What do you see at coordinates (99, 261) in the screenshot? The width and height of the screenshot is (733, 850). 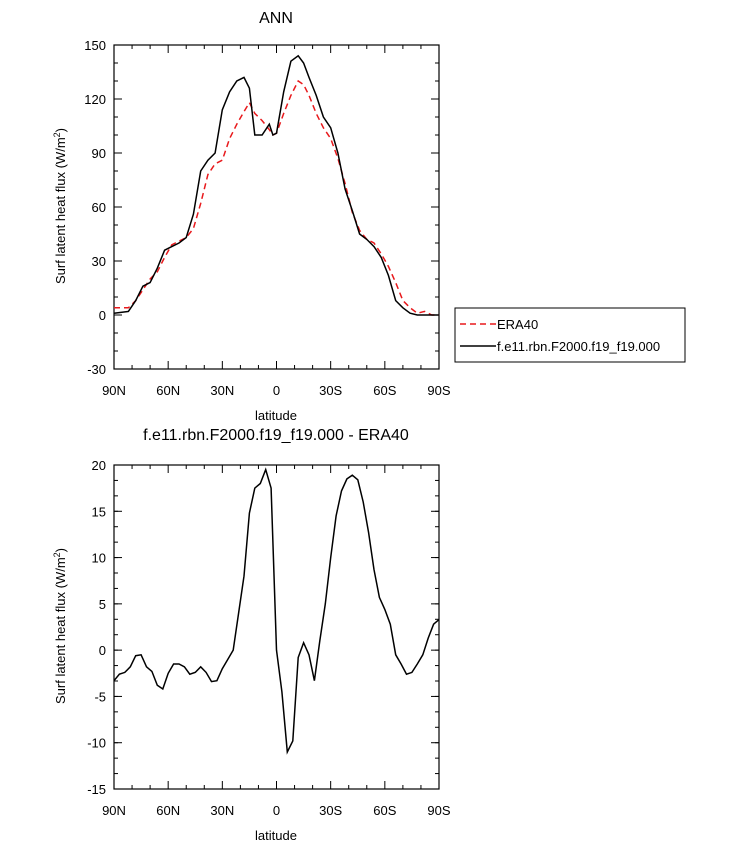 I see `y-tick-label: 30` at bounding box center [99, 261].